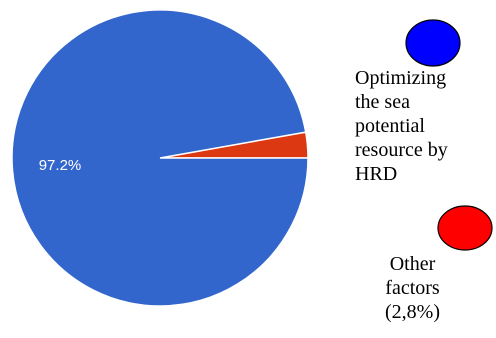 Image resolution: width=496 pixels, height=338 pixels. What do you see at coordinates (433, 43) in the screenshot?
I see `legend-marker-optimizing` at bounding box center [433, 43].